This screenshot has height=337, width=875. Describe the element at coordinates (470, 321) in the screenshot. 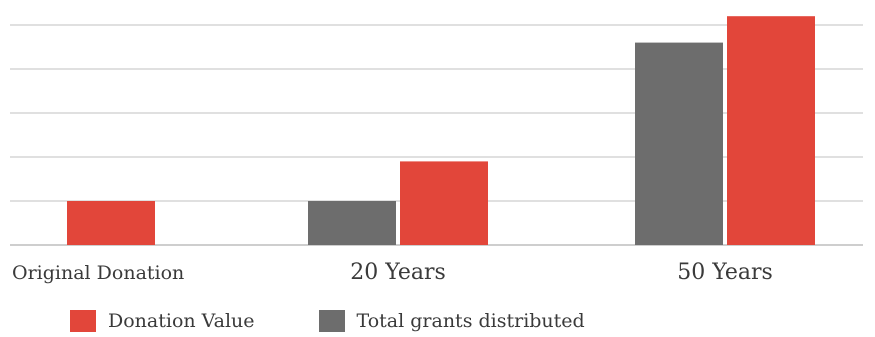

I see `legend-label-total-grants: Total grants distributed` at that location.